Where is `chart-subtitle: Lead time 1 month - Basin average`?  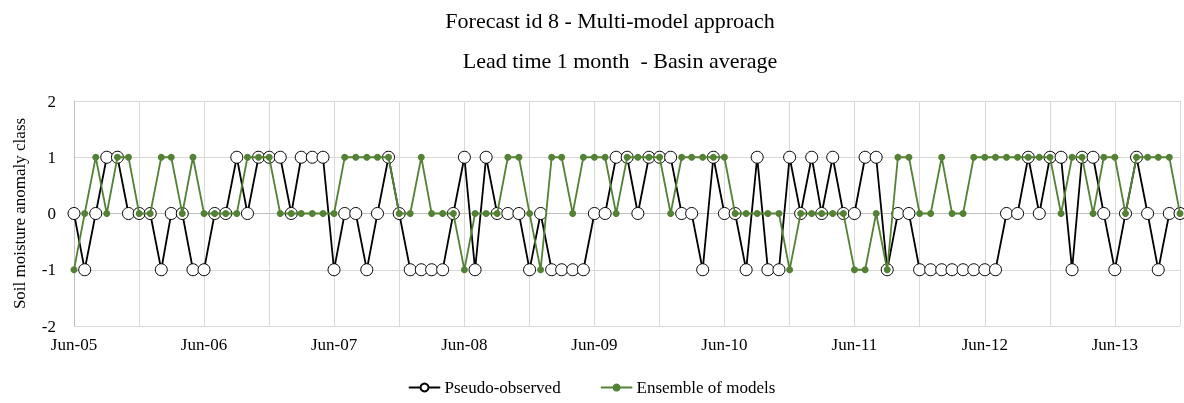
chart-subtitle: Lead time 1 month - Basin average is located at coordinates (620, 60).